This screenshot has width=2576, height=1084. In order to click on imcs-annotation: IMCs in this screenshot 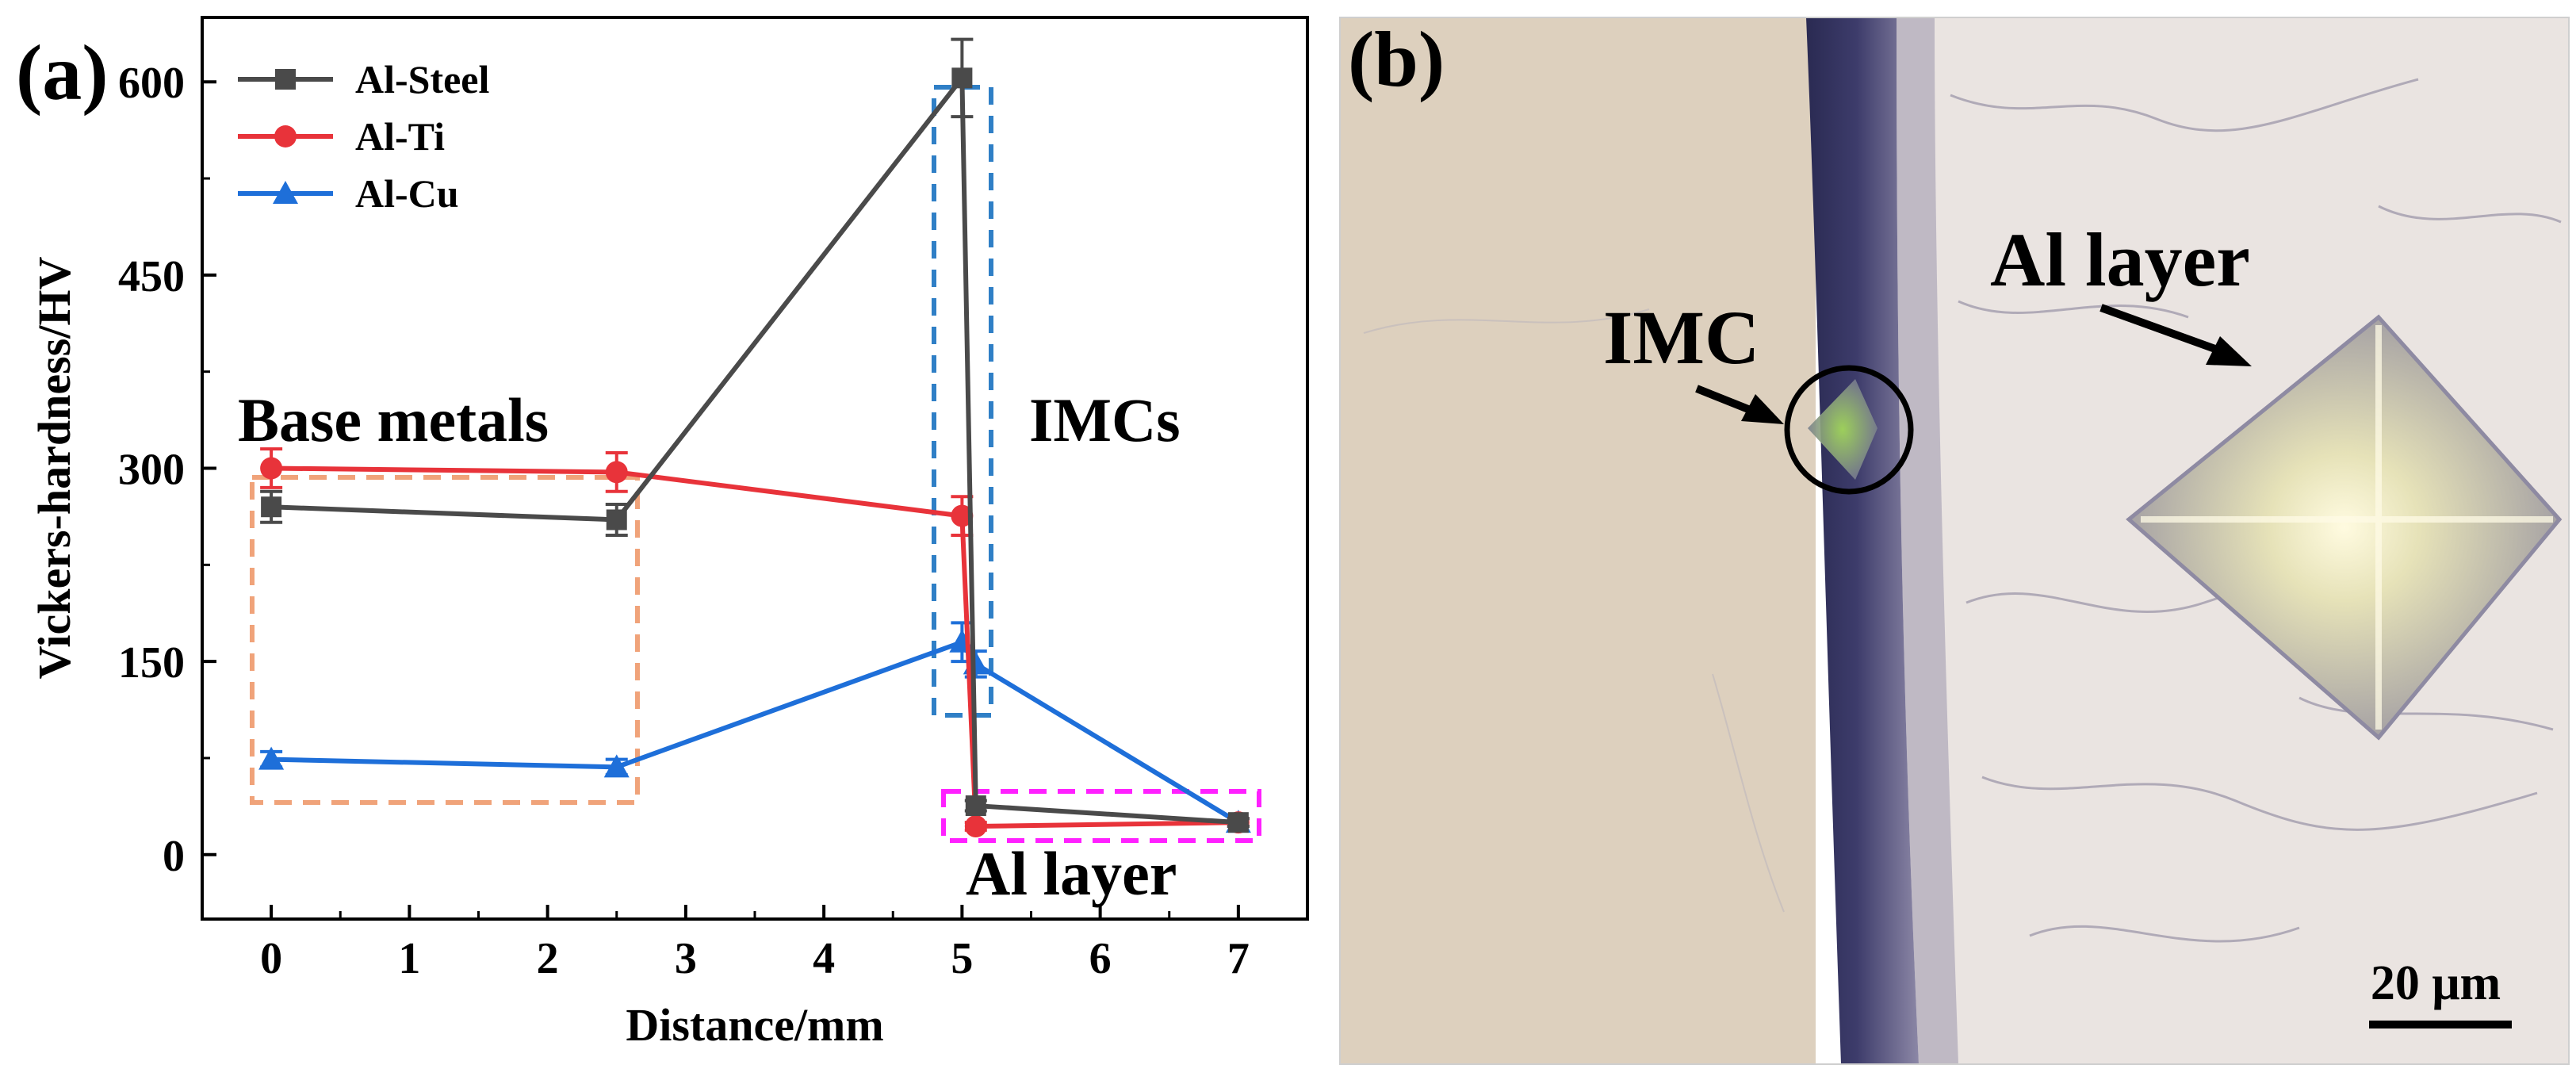, I will do `click(1105, 419)`.